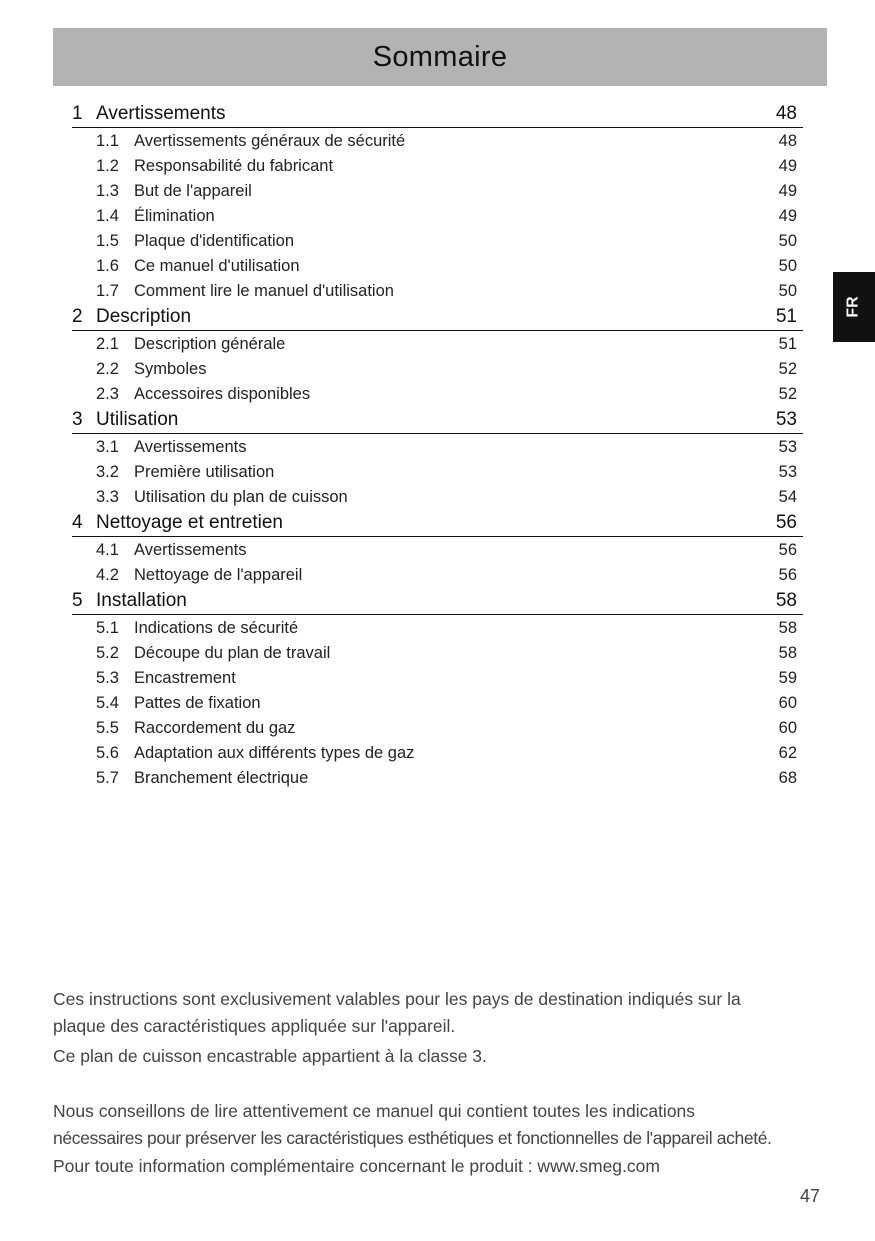  What do you see at coordinates (155, 216) in the screenshot?
I see `entry-title-group: 1.4 Élimination` at bounding box center [155, 216].